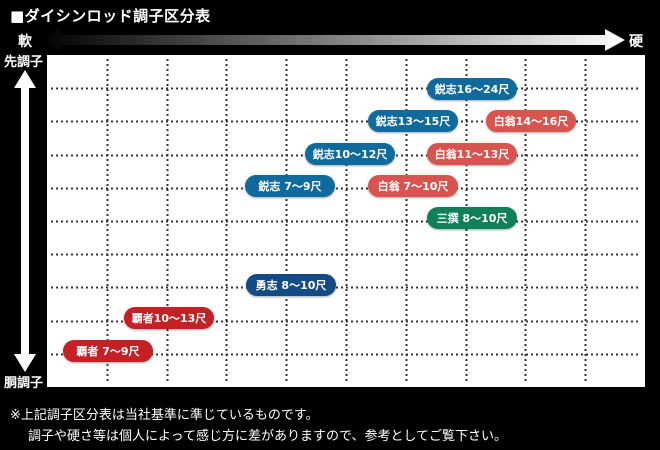  What do you see at coordinates (636, 42) in the screenshot?
I see `hard-label: 硬` at bounding box center [636, 42].